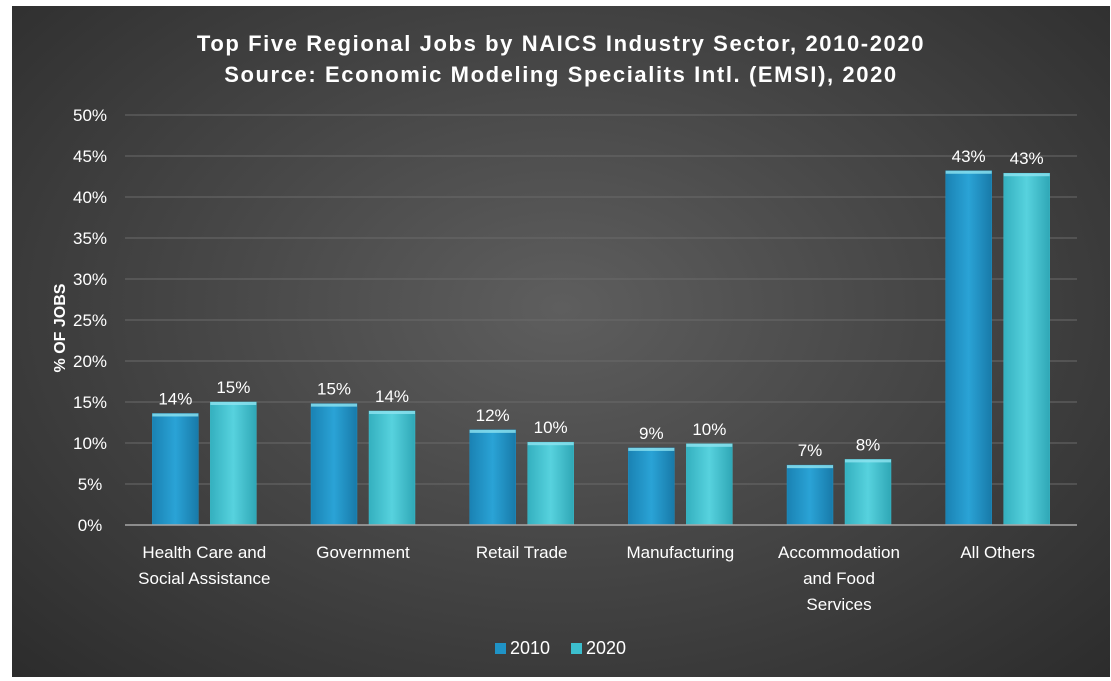 This screenshot has height=681, width=1111. I want to click on y-tick-label: 40%, so click(90, 197).